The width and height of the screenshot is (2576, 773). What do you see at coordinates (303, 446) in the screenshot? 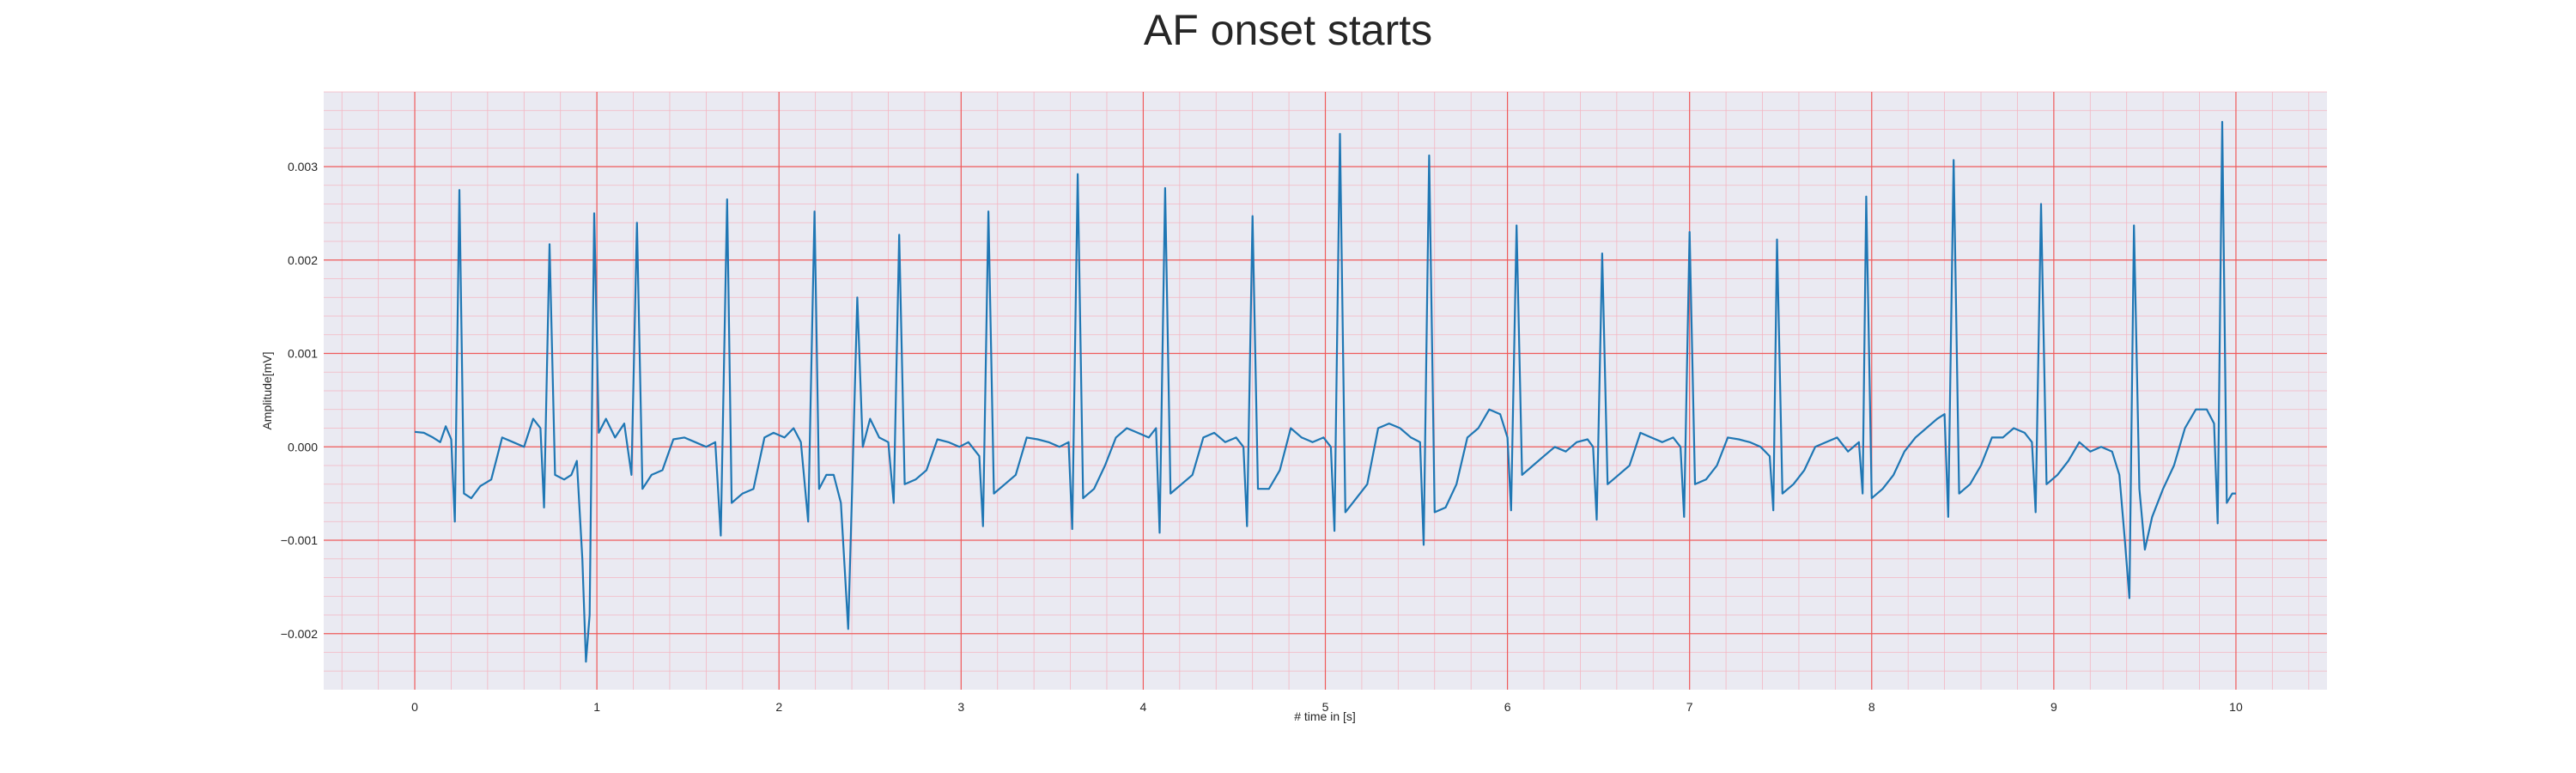
I see `y-tick-label: 0.000` at bounding box center [303, 446].